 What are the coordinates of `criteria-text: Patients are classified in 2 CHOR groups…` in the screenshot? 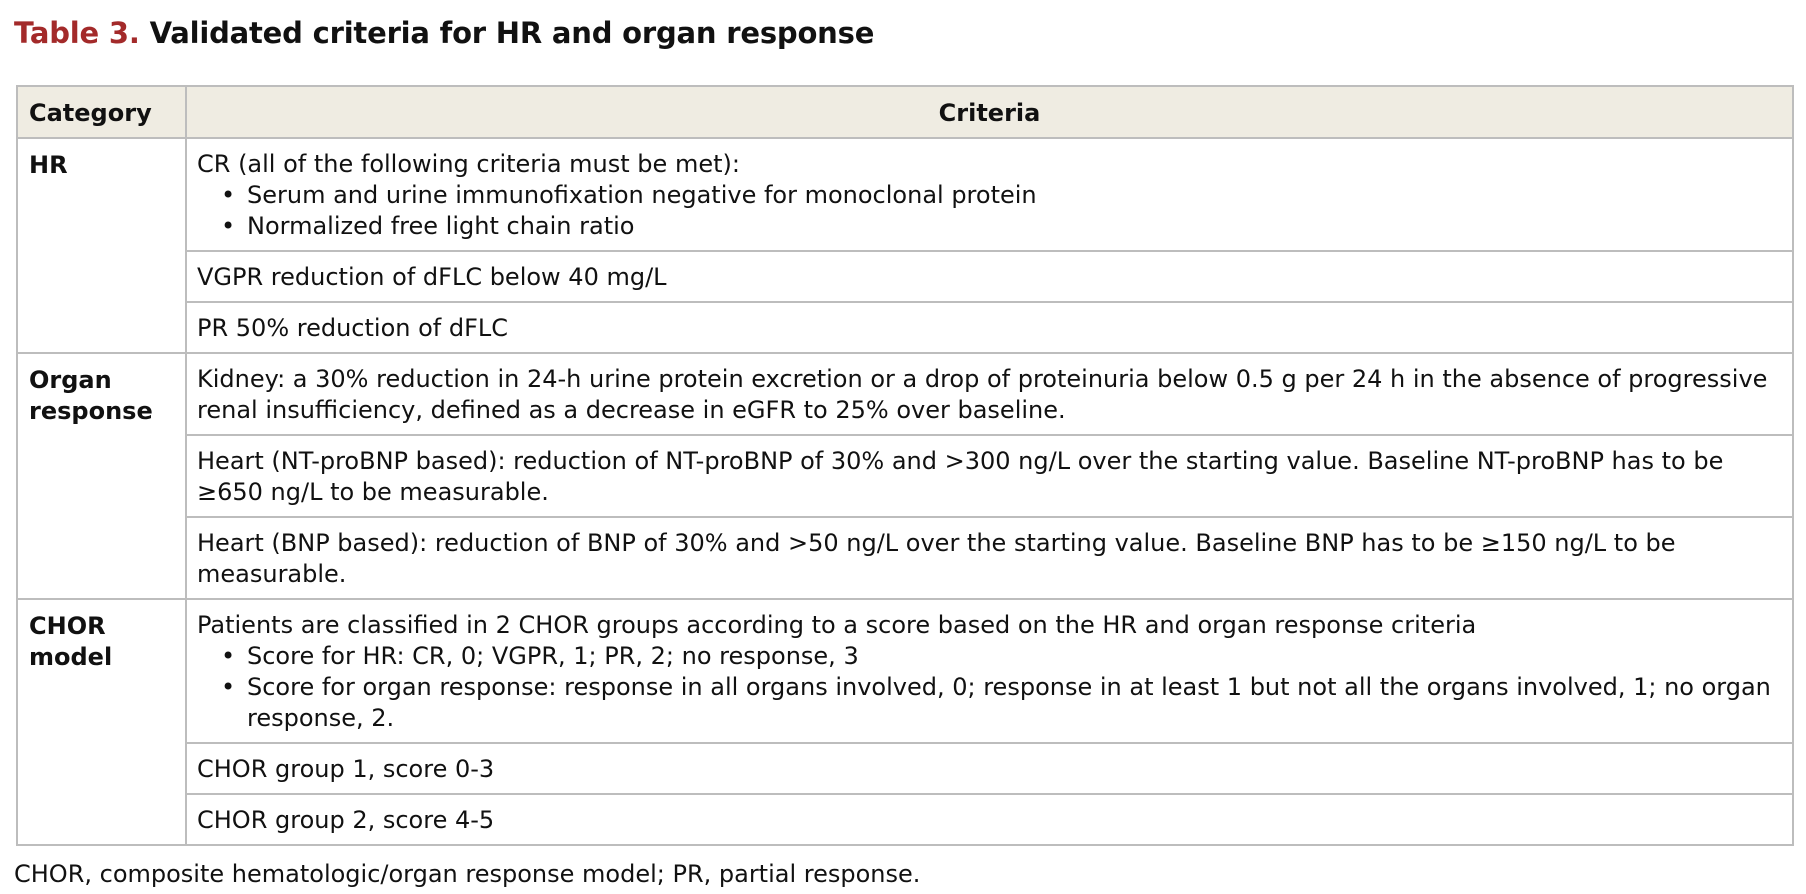 It's located at (837, 625).